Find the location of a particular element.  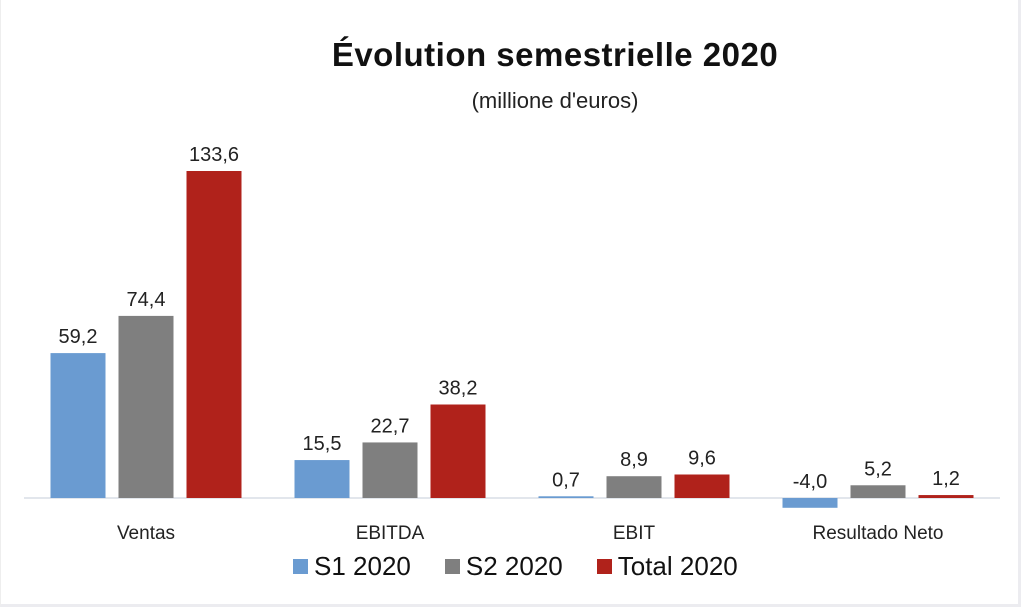

data-label: 8,9 is located at coordinates (634, 460).